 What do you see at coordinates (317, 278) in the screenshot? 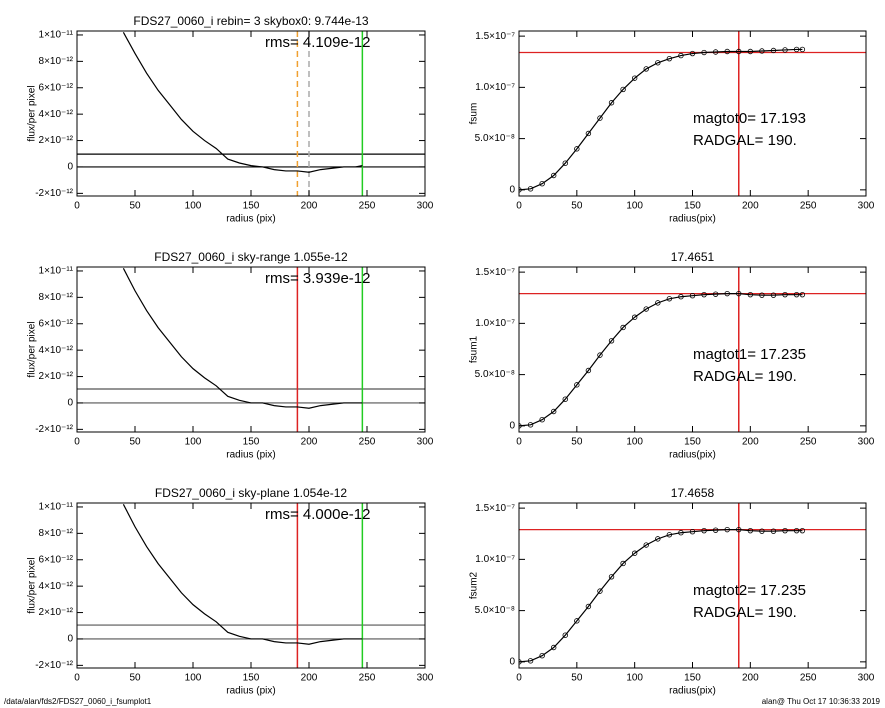
I see `annotation: rms= 3.939e-12` at bounding box center [317, 278].